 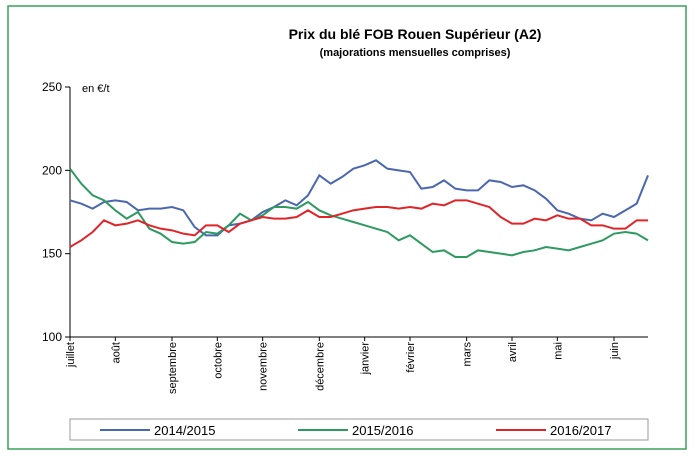 I want to click on x-tick-label: juillet, so click(x=71, y=355).